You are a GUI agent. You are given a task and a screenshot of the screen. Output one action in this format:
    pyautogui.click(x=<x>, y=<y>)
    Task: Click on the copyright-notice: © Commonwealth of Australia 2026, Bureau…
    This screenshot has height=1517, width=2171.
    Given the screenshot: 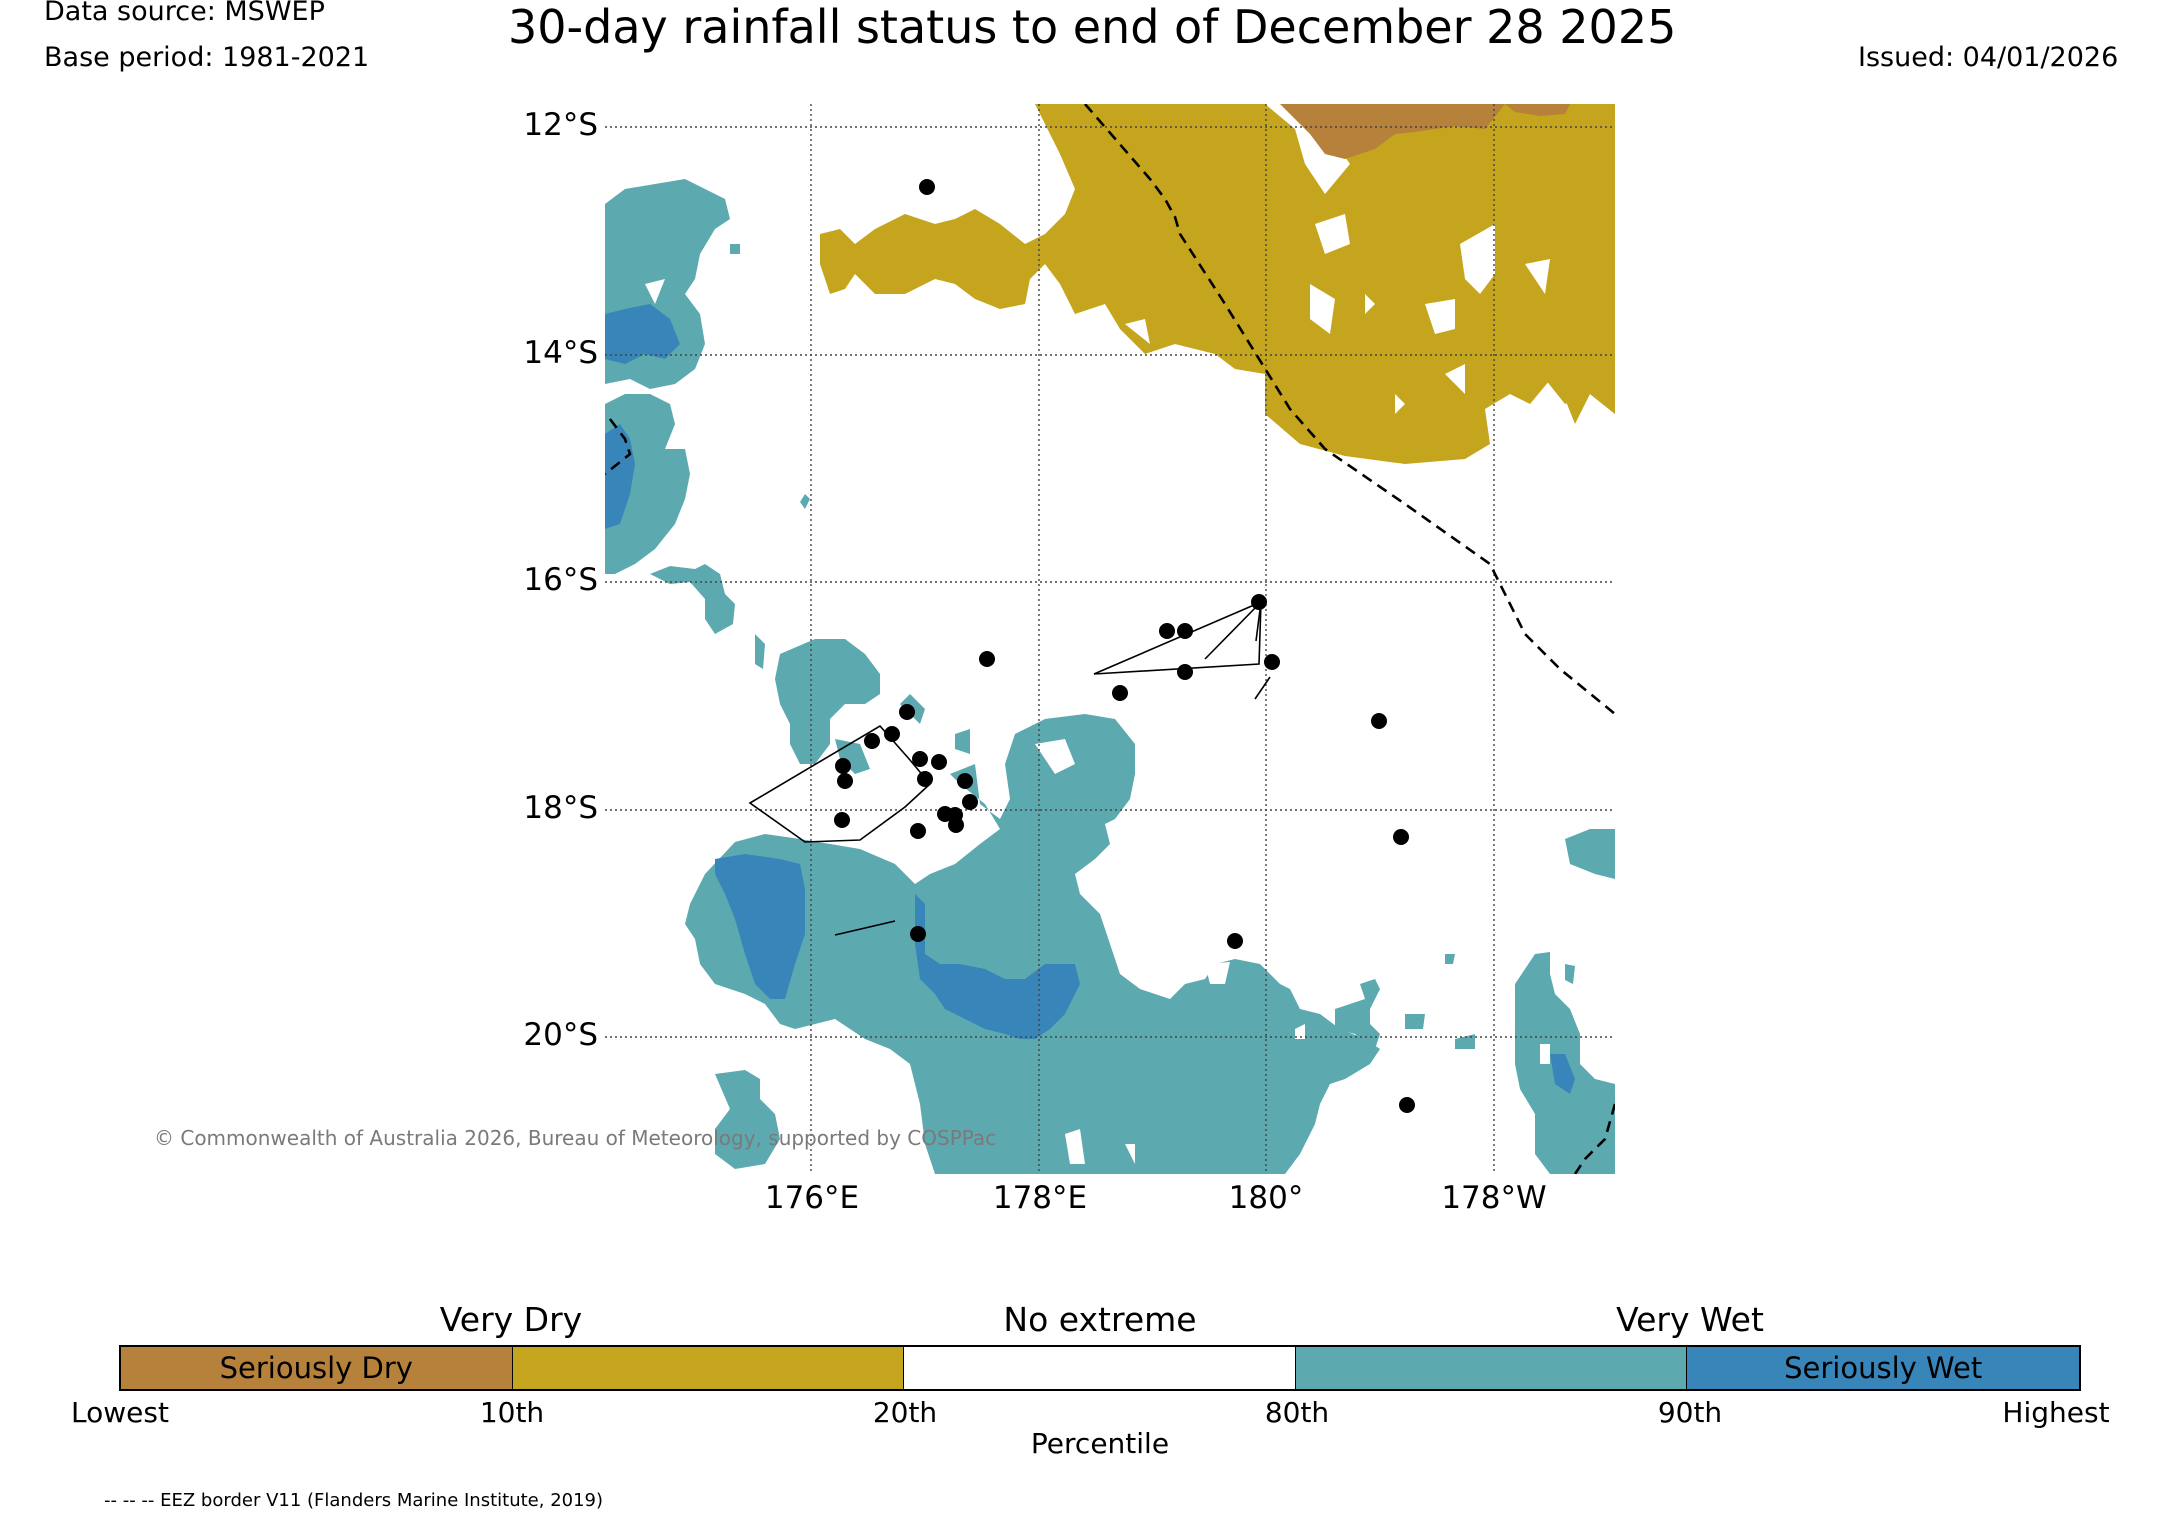 What is the action you would take?
    pyautogui.click(x=575, y=1138)
    